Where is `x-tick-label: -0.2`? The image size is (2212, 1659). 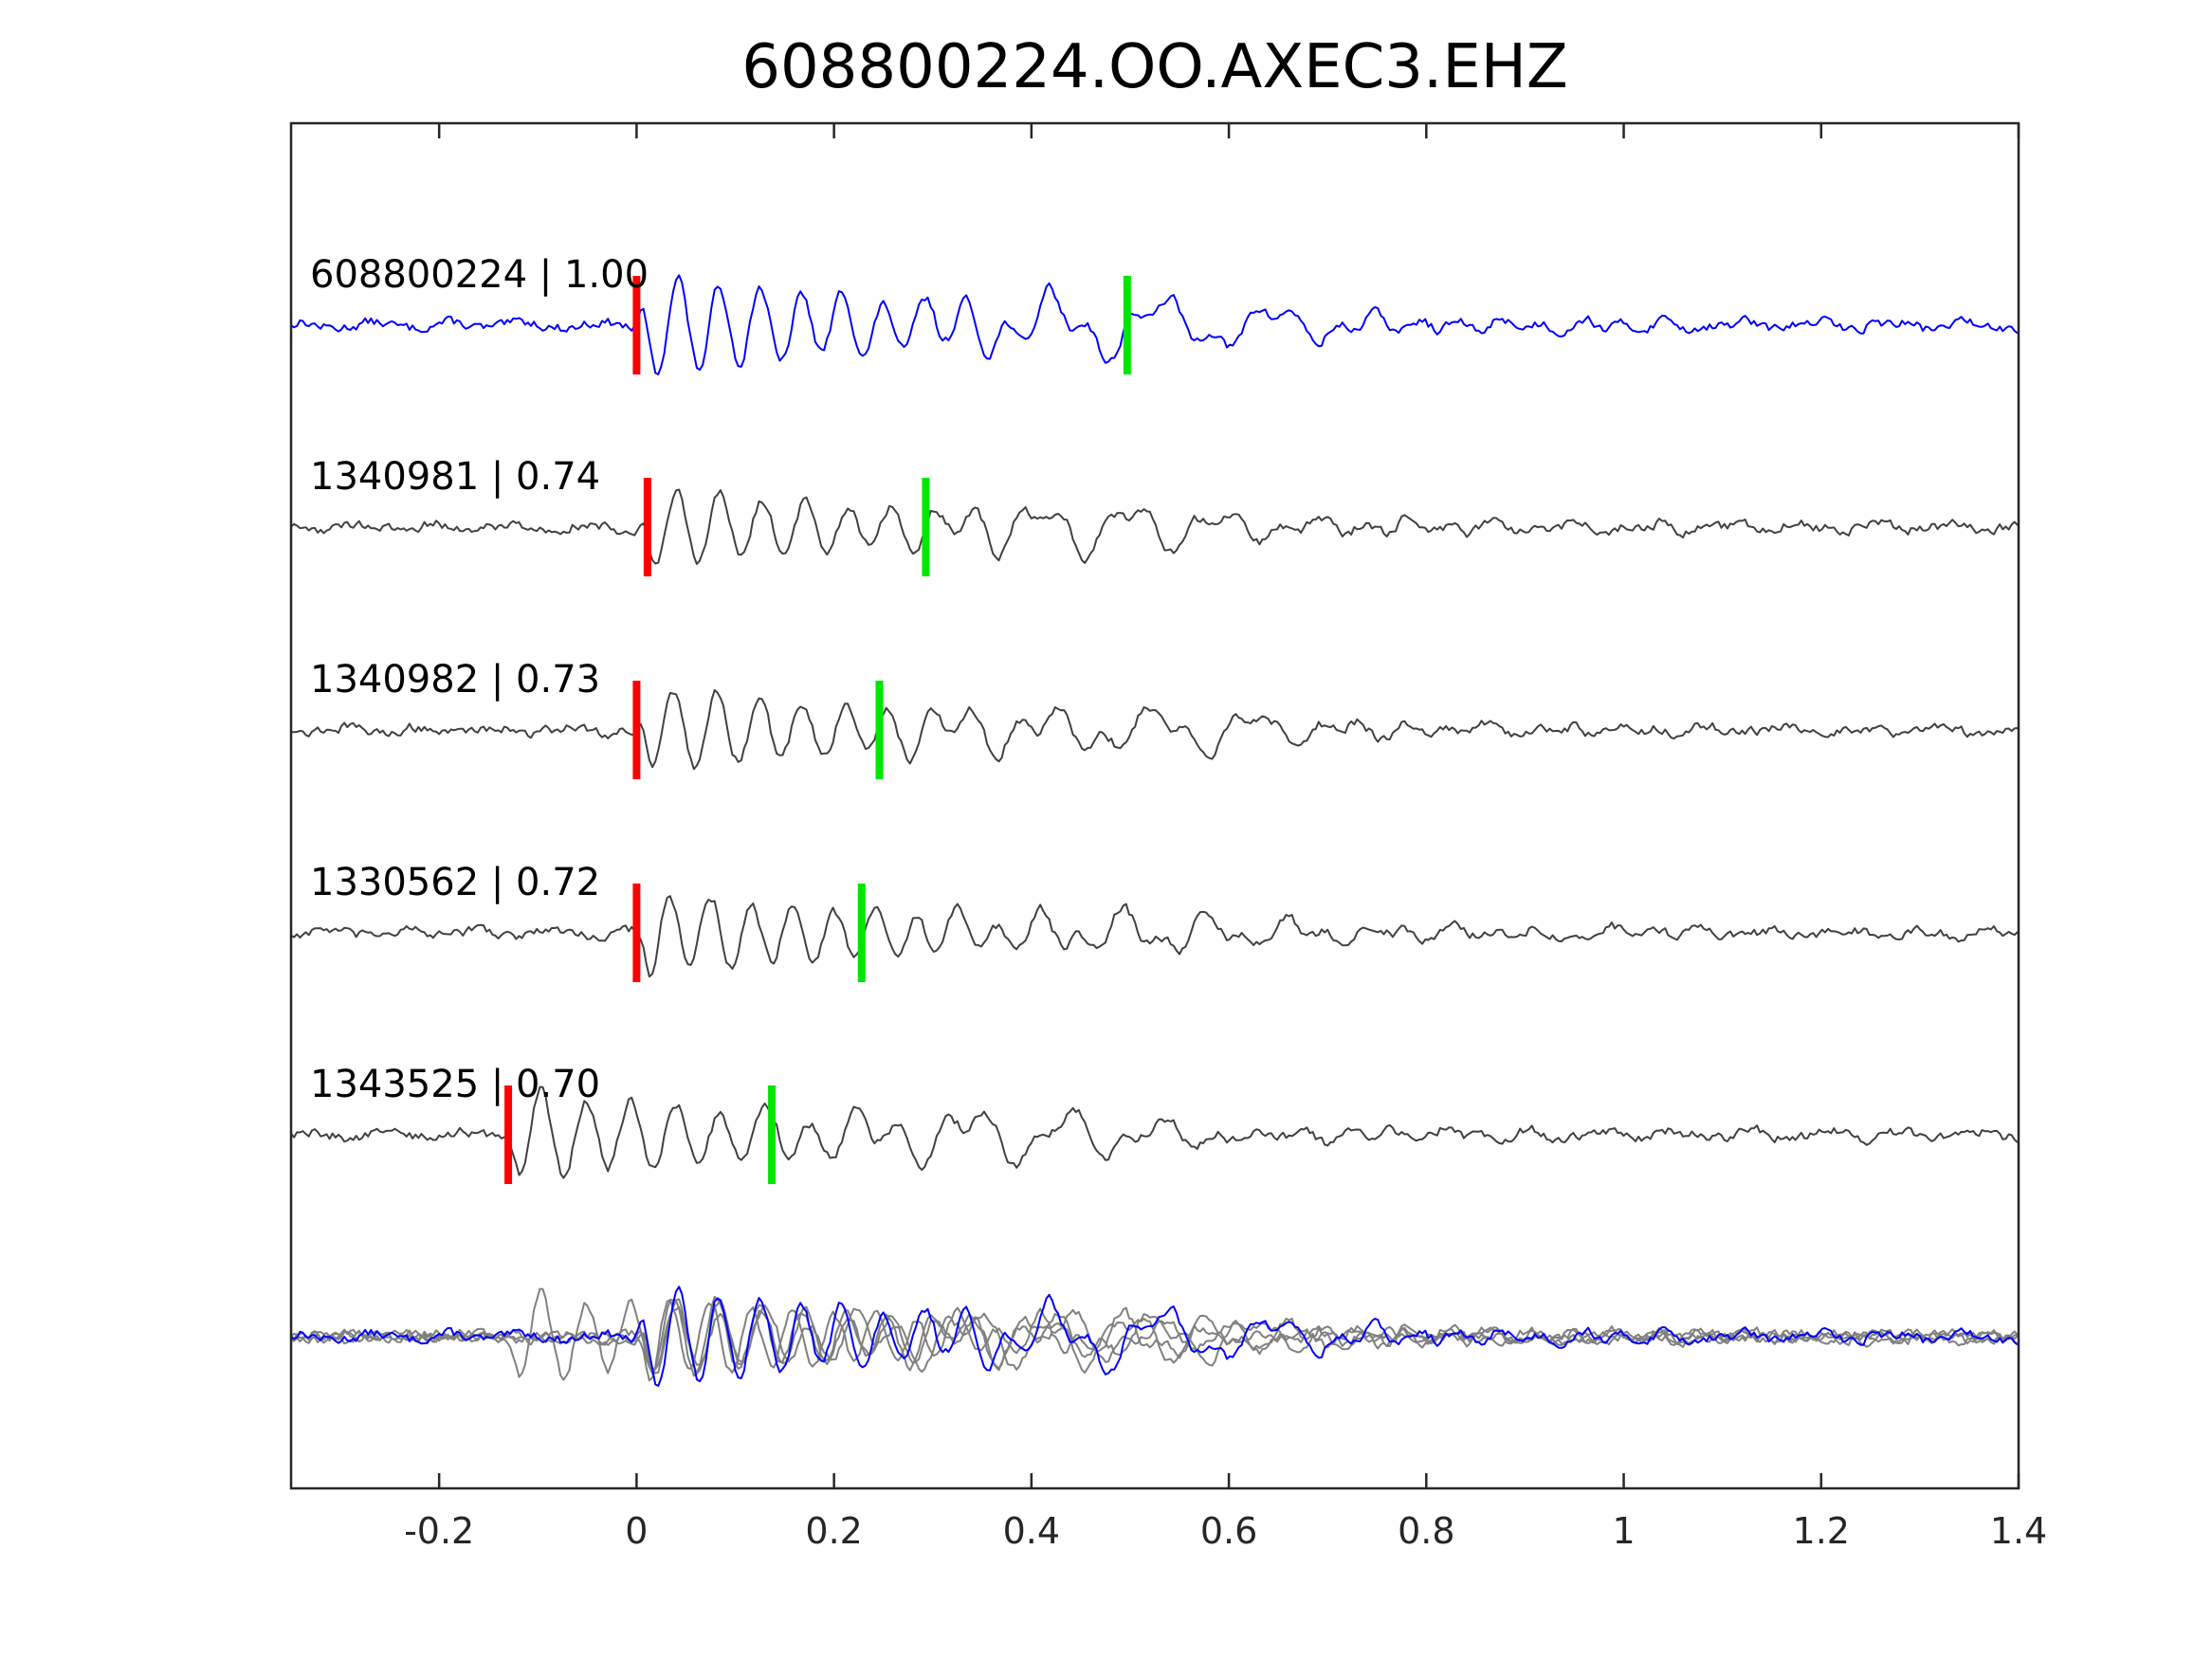
x-tick-label: -0.2 is located at coordinates (439, 1531).